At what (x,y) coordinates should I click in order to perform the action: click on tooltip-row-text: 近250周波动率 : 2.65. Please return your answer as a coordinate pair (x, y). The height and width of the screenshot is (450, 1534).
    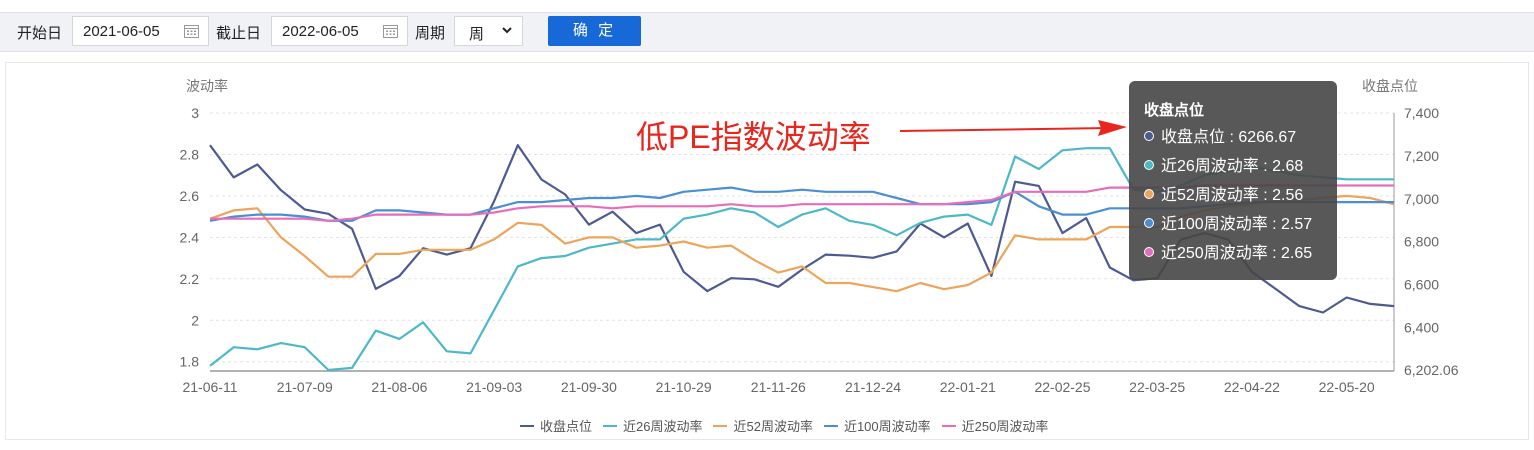
    Looking at the image, I should click on (1237, 253).